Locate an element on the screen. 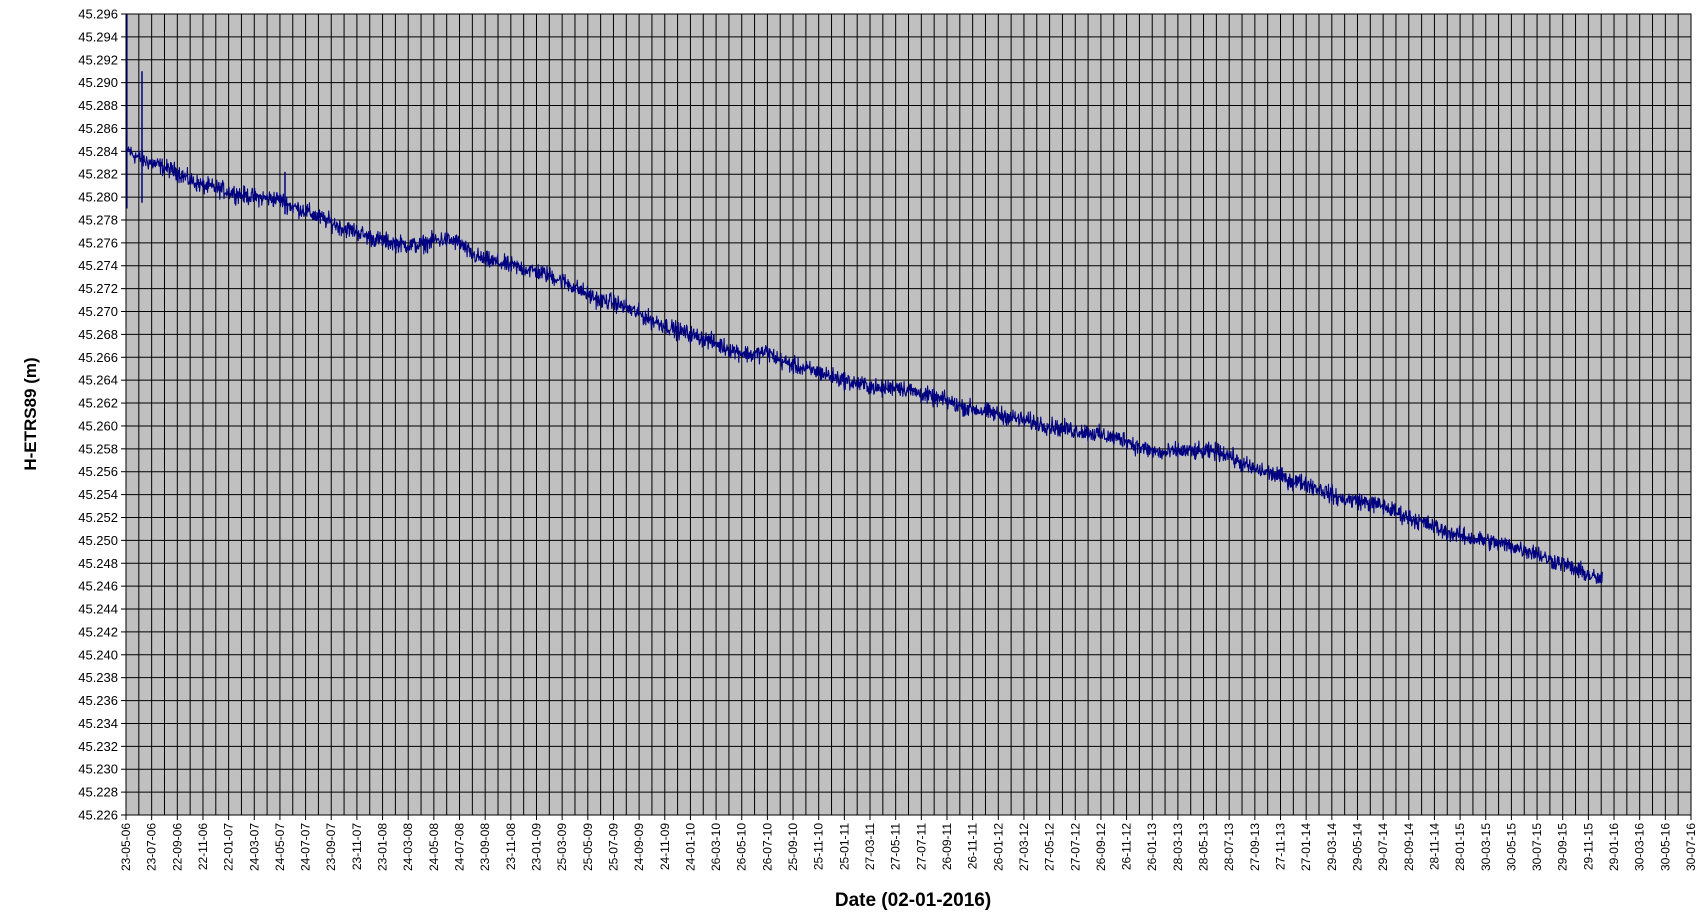 This screenshot has height=917, width=1701. y-tick-label: 45.264 is located at coordinates (98, 380).